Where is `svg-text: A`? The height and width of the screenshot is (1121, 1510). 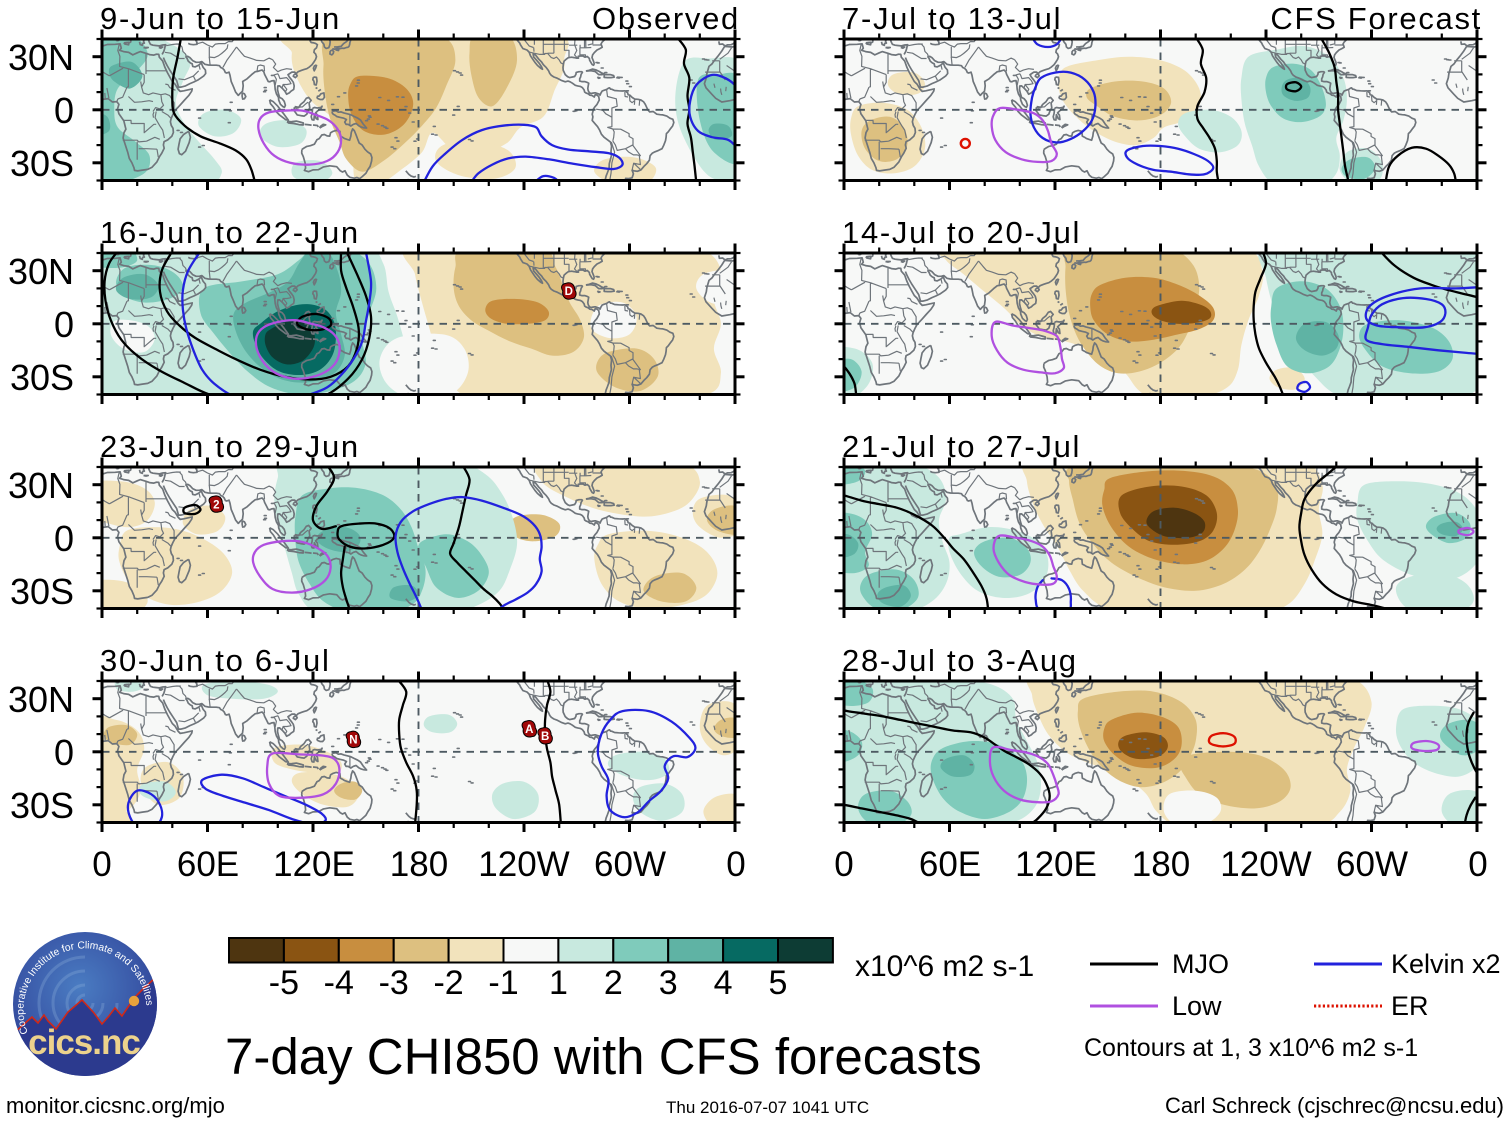 svg-text: A is located at coordinates (529, 730).